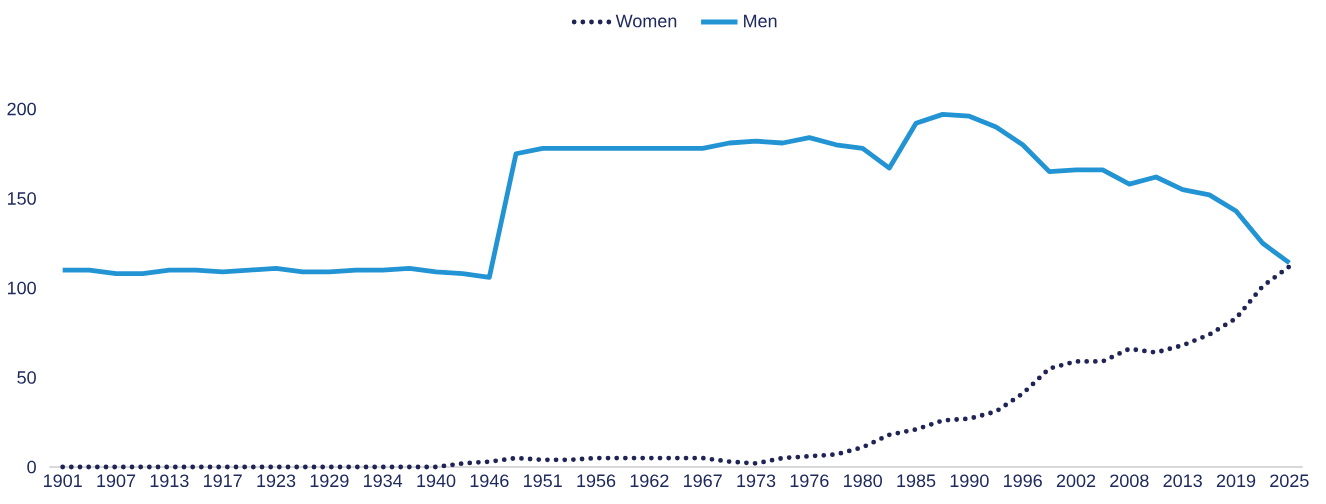 This screenshot has width=1326, height=504. Describe the element at coordinates (760, 21) in the screenshot. I see `legend-label: Men` at that location.